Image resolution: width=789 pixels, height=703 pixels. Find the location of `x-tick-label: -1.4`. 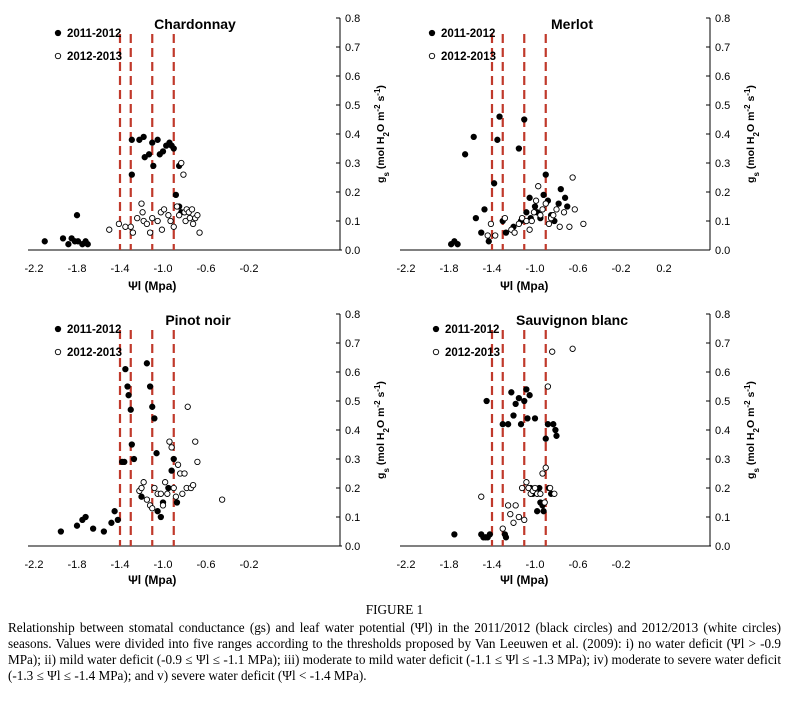

x-tick-label: -1.4 is located at coordinates (492, 565).